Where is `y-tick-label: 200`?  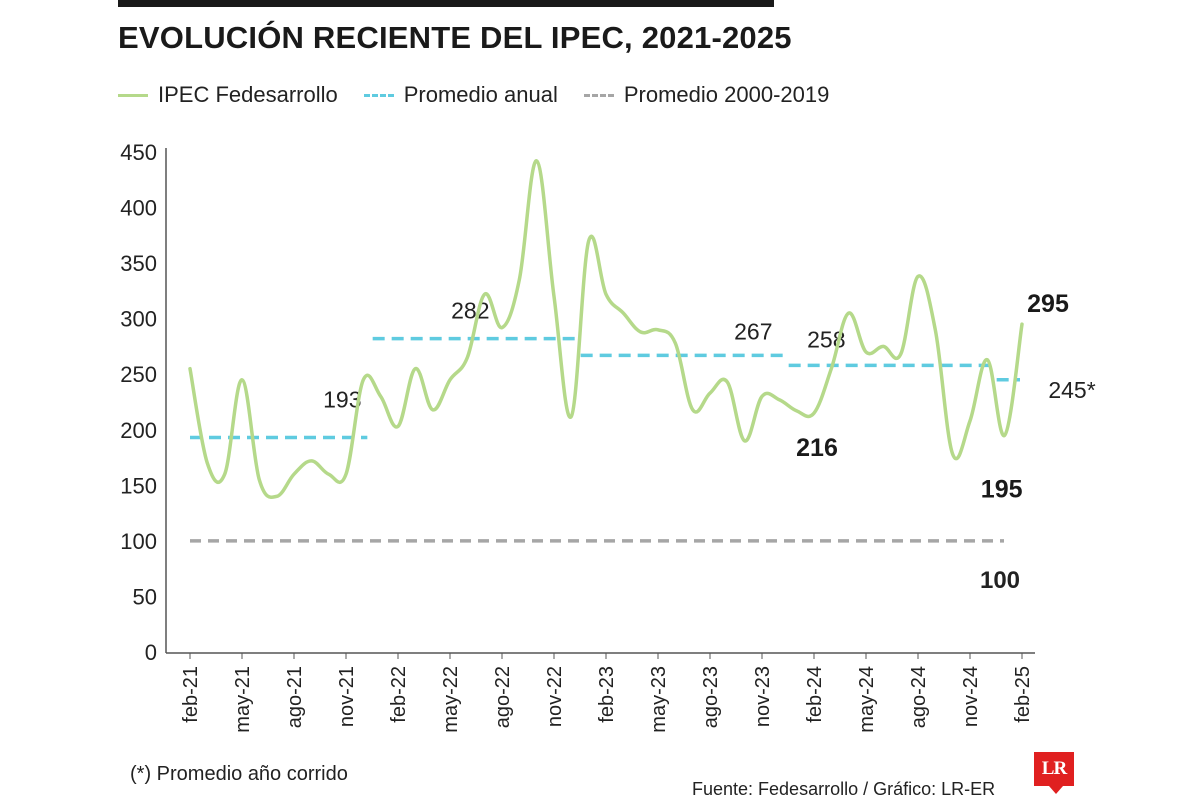
y-tick-label: 200 is located at coordinates (138, 430).